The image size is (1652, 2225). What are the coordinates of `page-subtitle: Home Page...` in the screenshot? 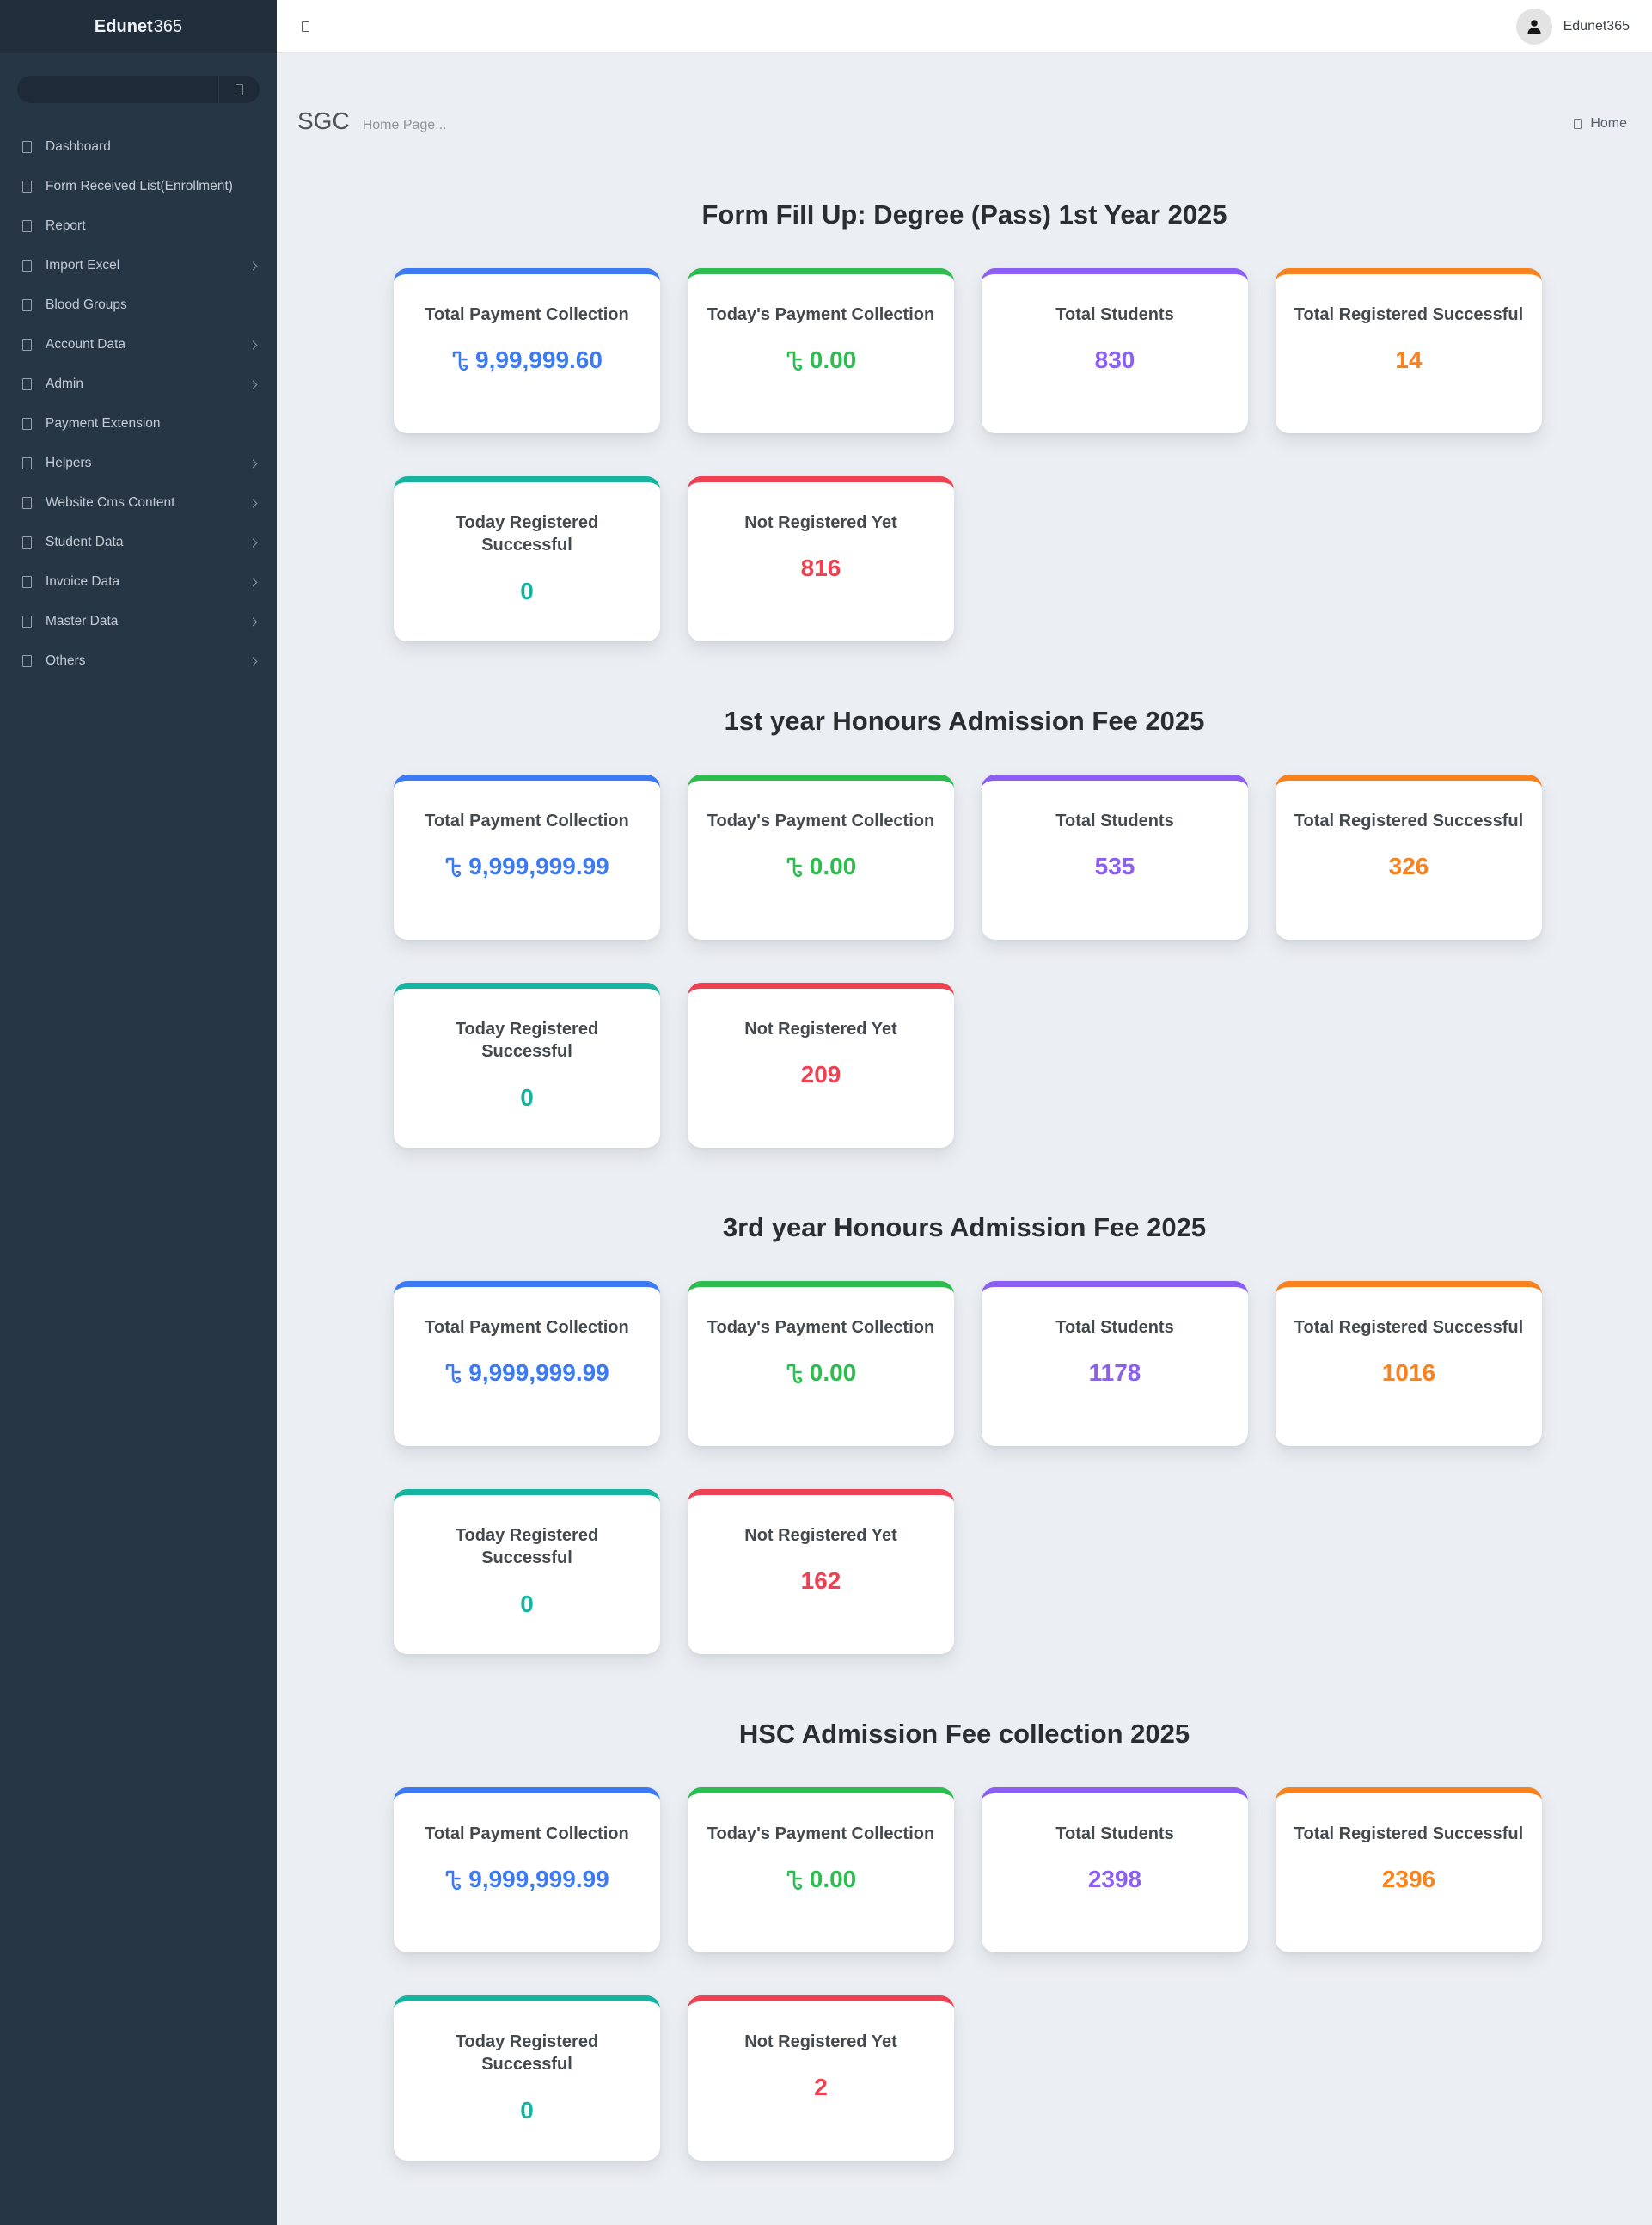 It's located at (404, 125).